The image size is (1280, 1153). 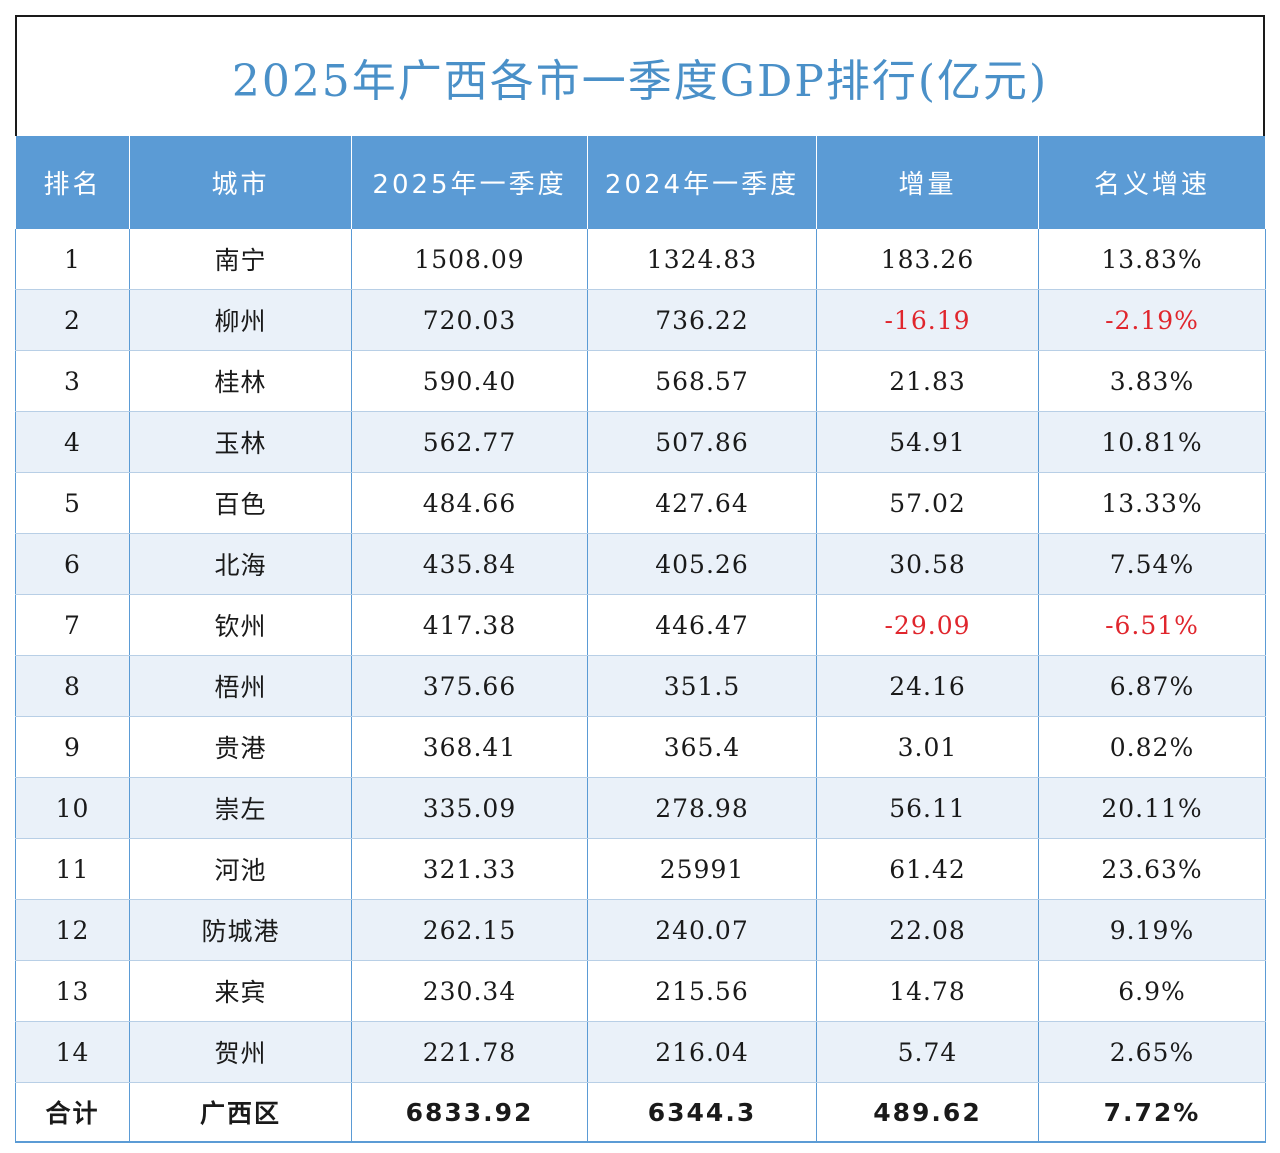 What do you see at coordinates (927, 442) in the screenshot?
I see `increase-cell: 54.91` at bounding box center [927, 442].